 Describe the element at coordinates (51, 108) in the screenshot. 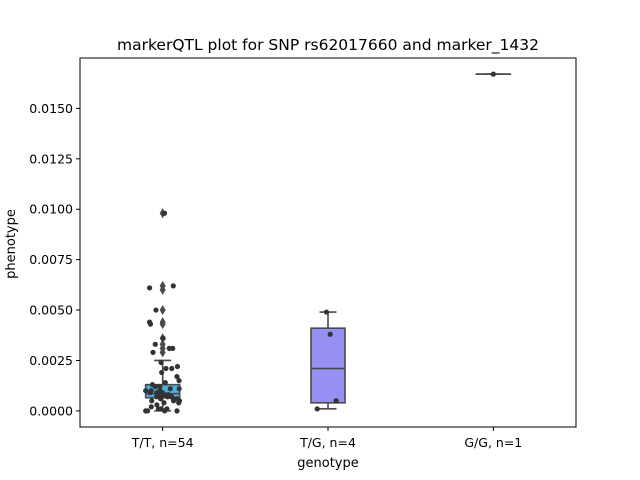

I see `y-tick-label: 0.0150` at that location.